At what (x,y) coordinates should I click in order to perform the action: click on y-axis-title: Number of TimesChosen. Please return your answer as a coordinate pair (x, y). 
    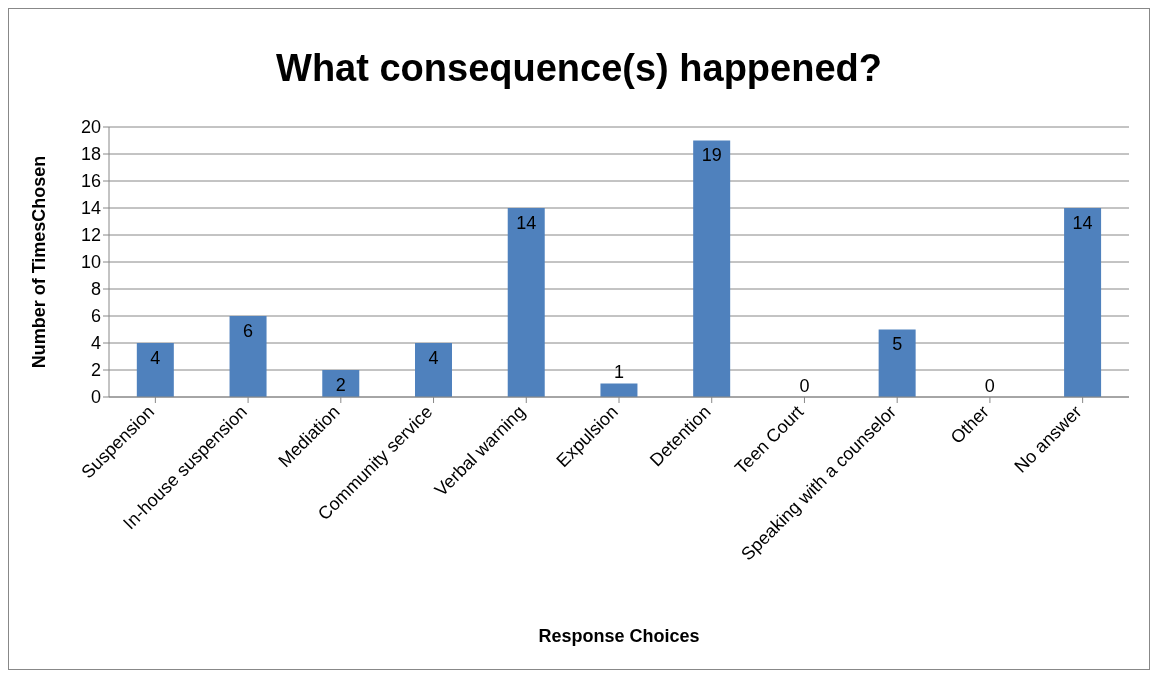
    Looking at the image, I should click on (39, 262).